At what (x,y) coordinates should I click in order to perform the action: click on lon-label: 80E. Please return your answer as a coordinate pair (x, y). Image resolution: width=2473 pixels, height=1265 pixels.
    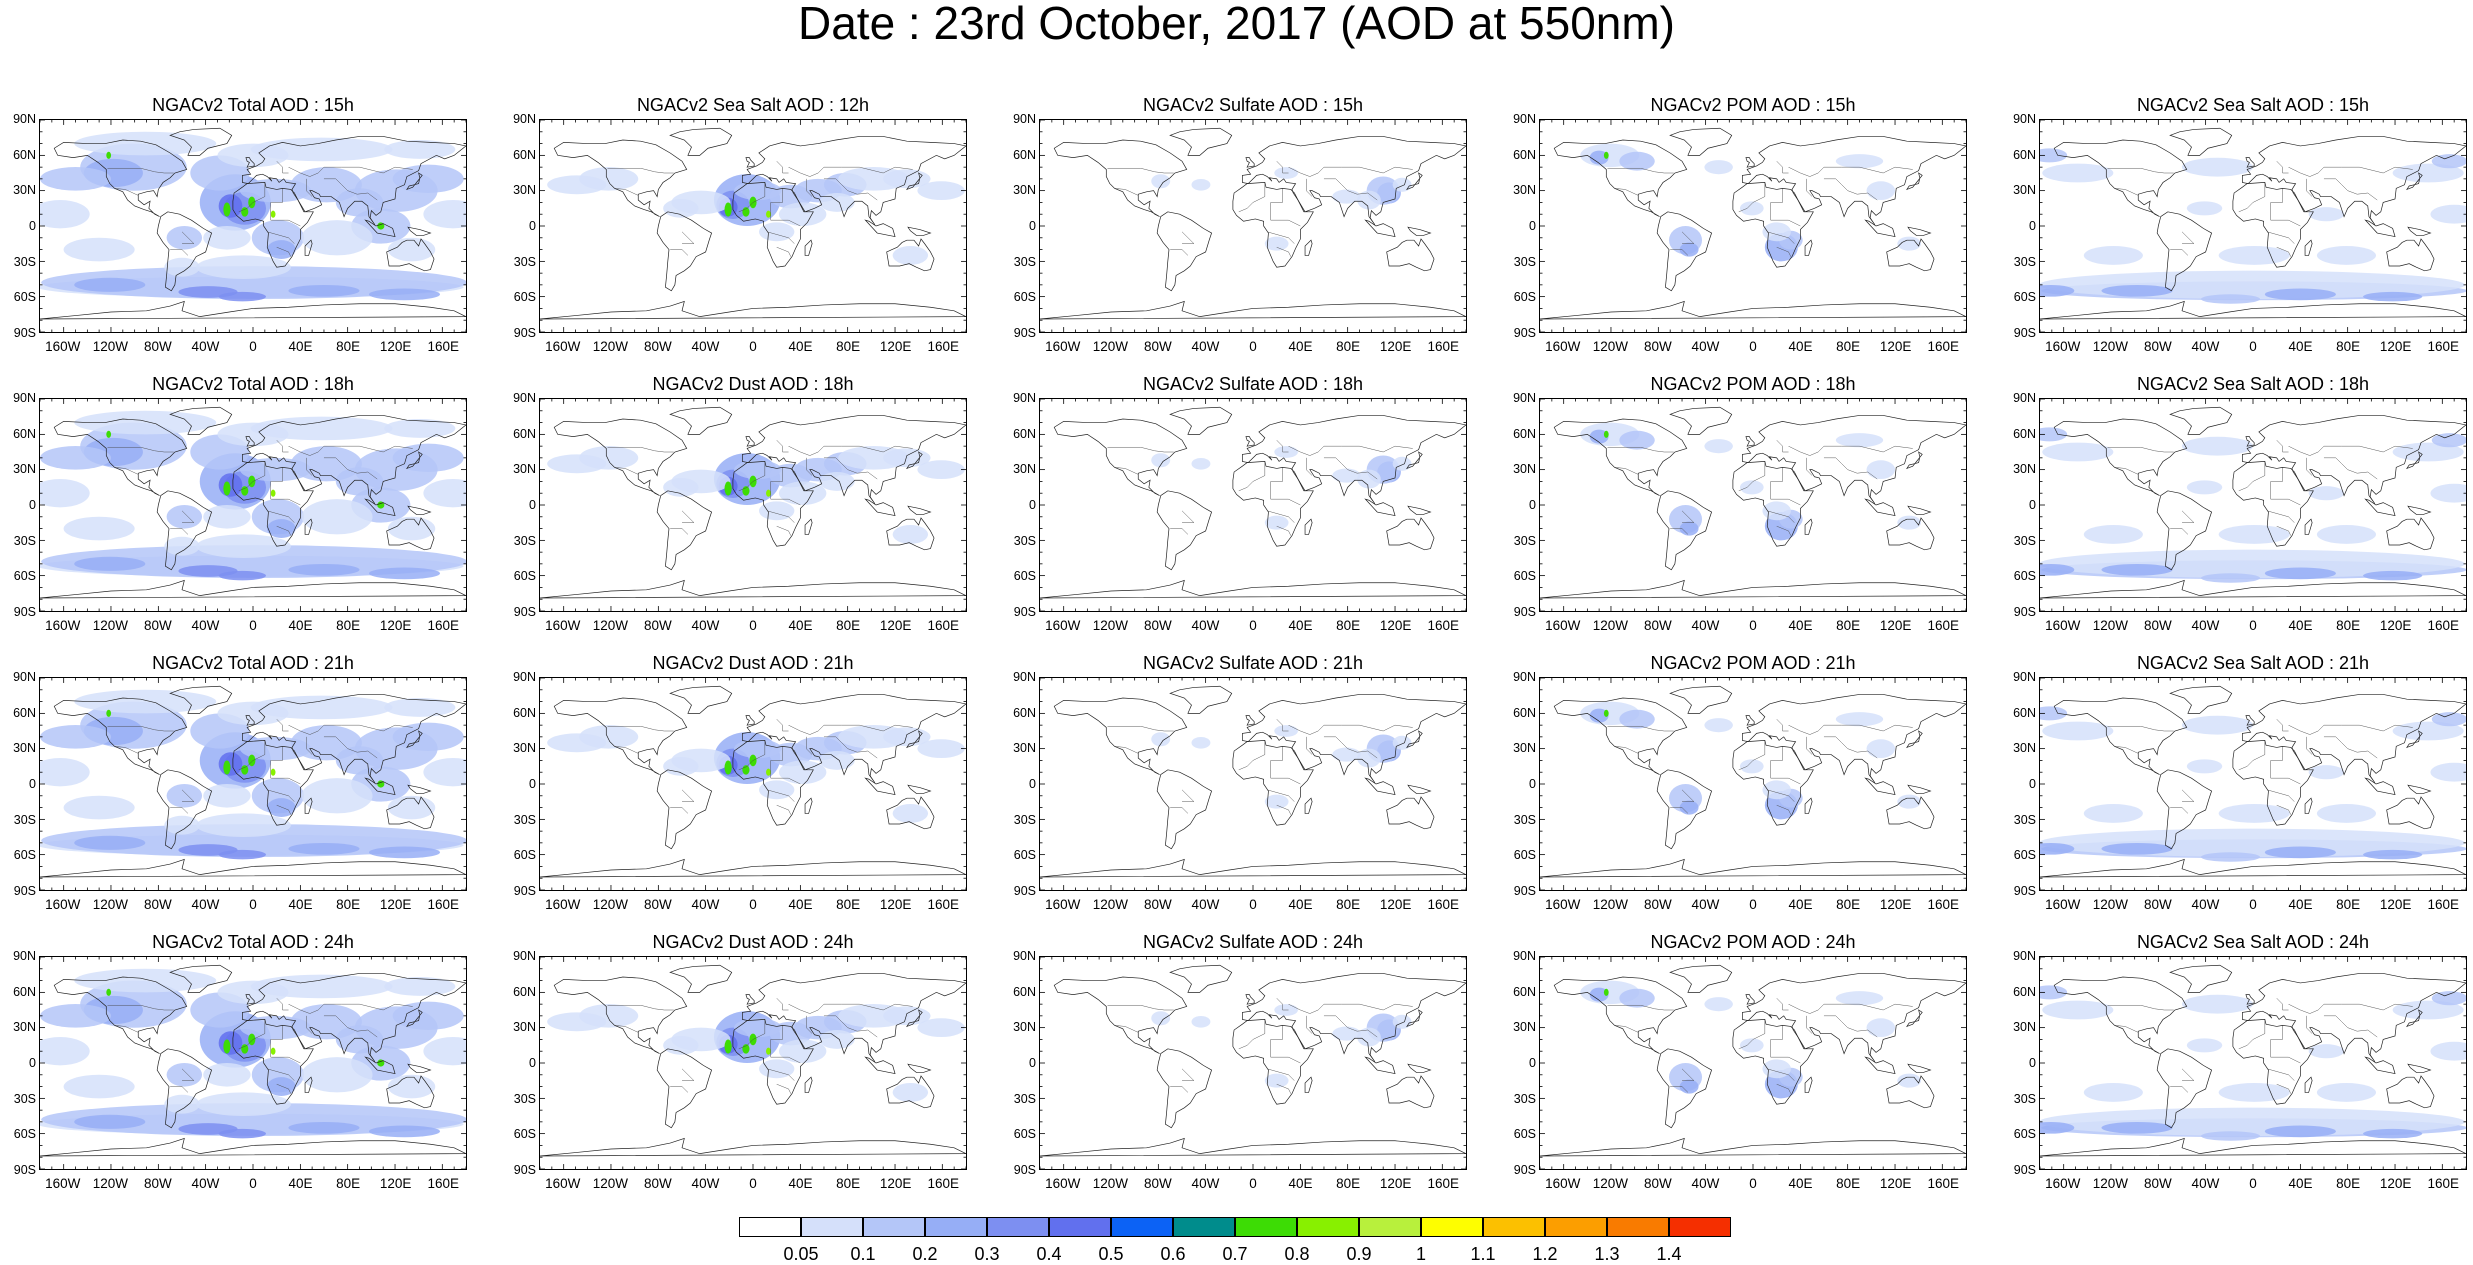
    Looking at the image, I should click on (848, 346).